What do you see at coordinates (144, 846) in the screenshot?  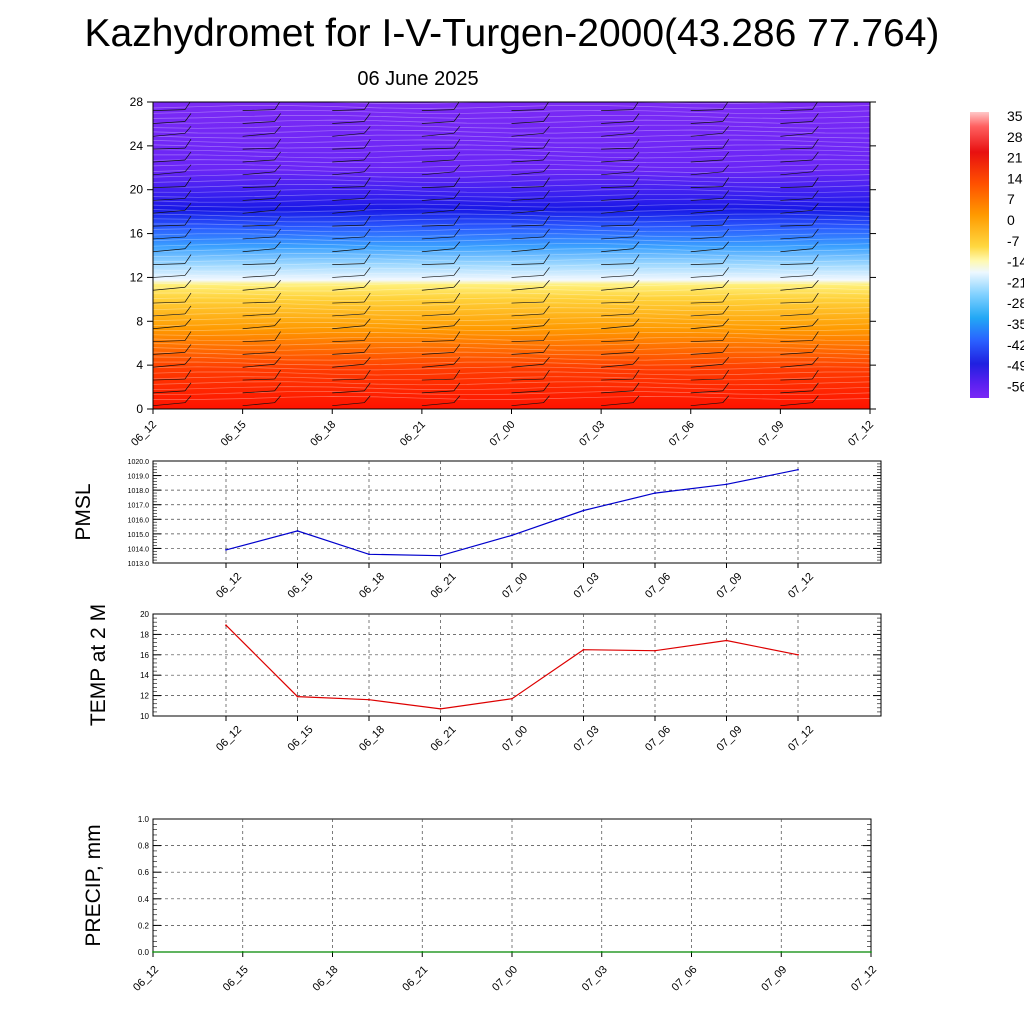 I see `y-tick-label: 0.8` at bounding box center [144, 846].